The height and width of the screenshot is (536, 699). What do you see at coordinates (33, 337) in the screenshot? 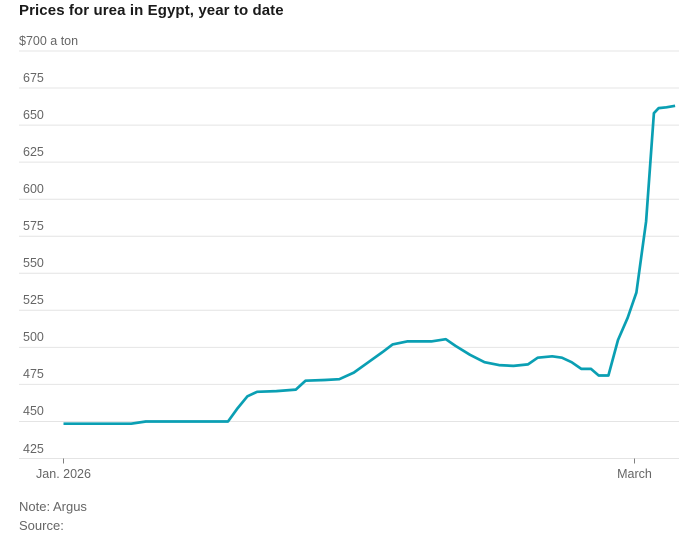
I see `y-axis-label-500: 500` at bounding box center [33, 337].